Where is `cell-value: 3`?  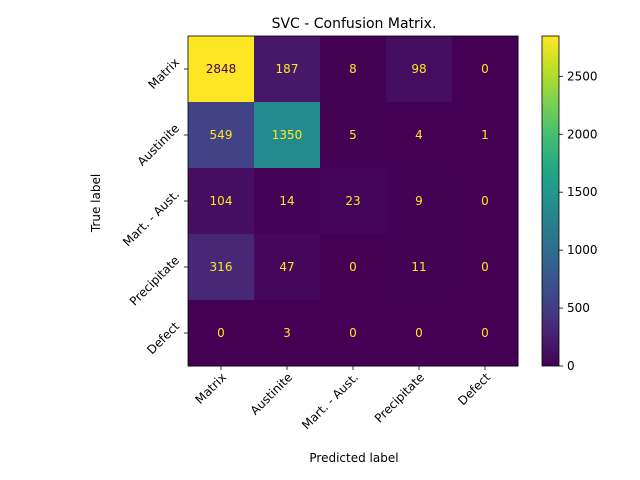
cell-value: 3 is located at coordinates (287, 333).